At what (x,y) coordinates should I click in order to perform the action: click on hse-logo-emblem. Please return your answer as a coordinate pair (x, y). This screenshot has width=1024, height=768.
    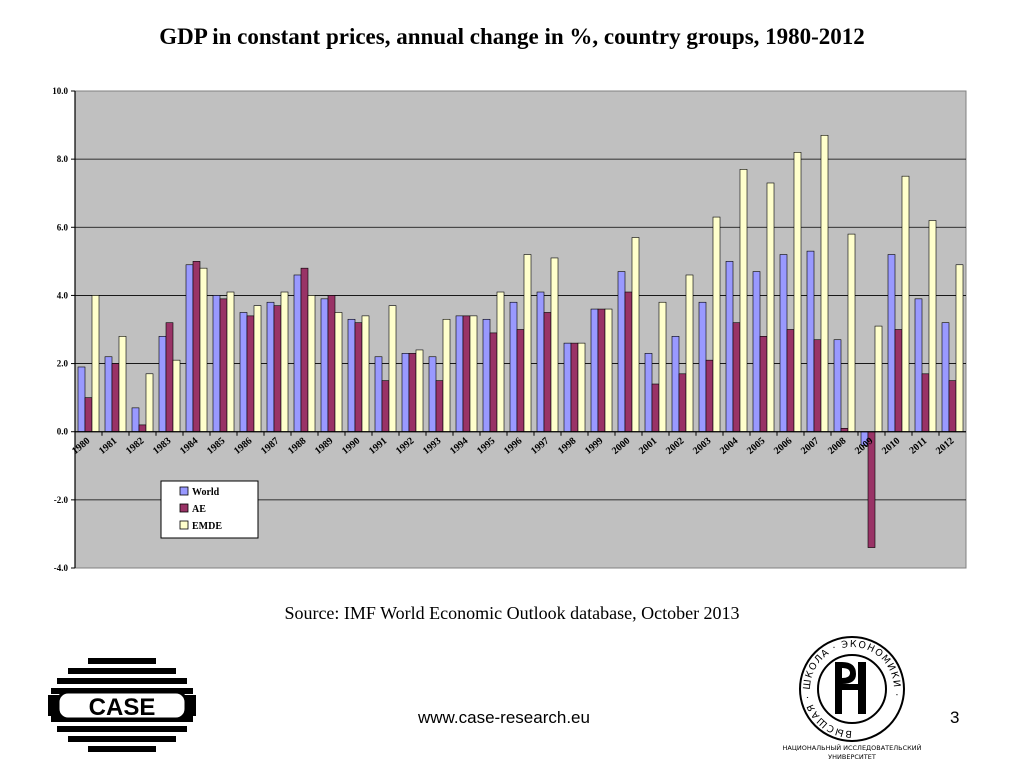
    Looking at the image, I should click on (850, 688).